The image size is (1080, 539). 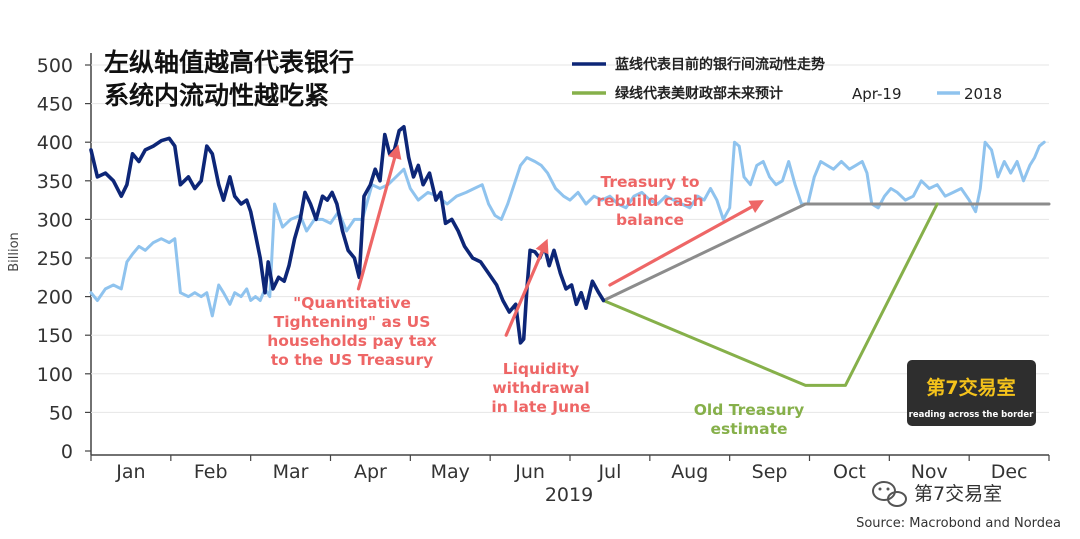 What do you see at coordinates (770, 472) in the screenshot?
I see `x-tick-label: Sep` at bounding box center [770, 472].